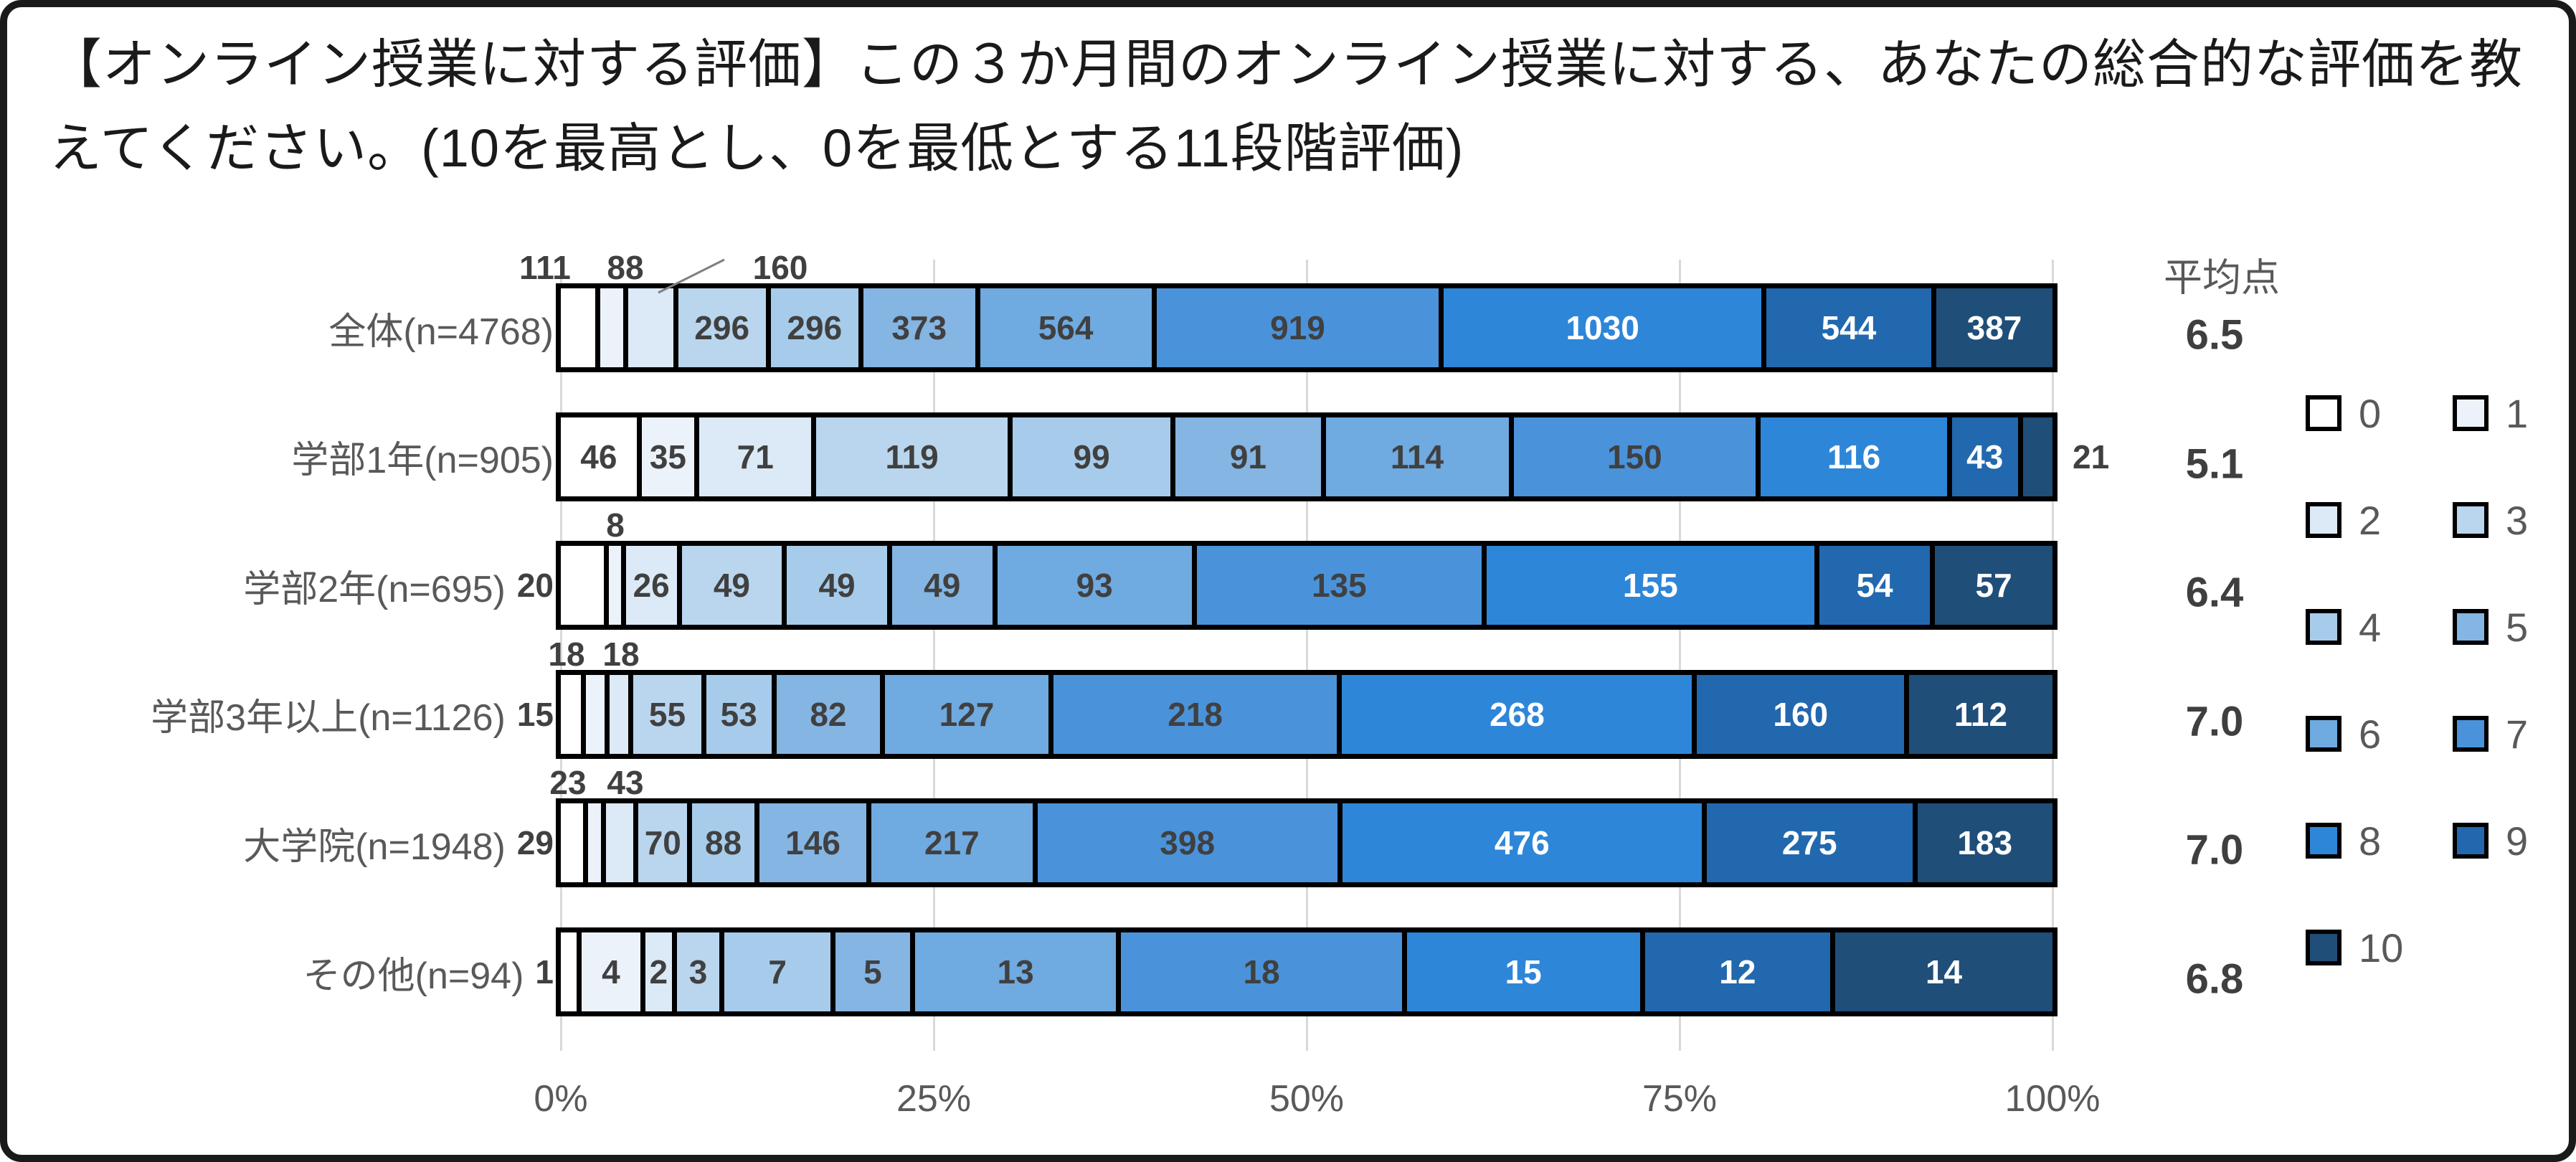 This screenshot has height=1162, width=2576. I want to click on category-row: 学部1年(n=905), so click(280, 457).